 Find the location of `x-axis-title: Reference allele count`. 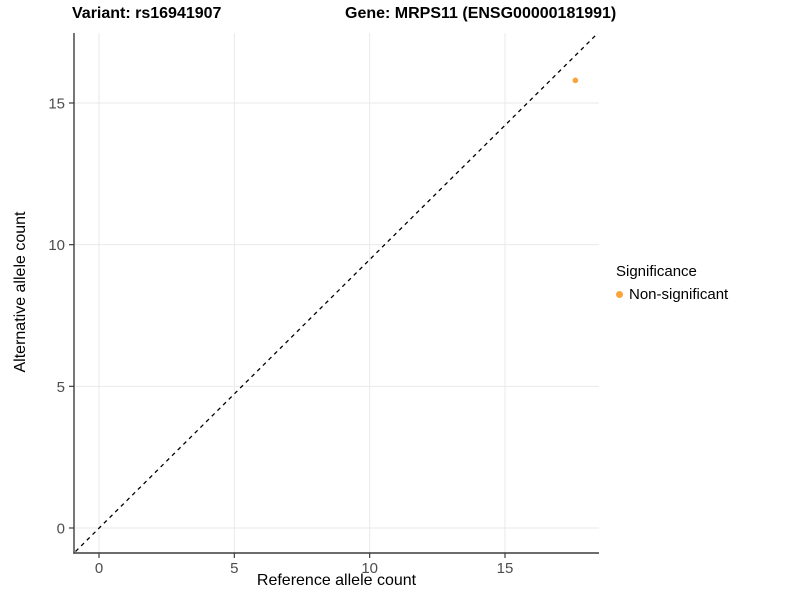

x-axis-title: Reference allele count is located at coordinates (336, 580).